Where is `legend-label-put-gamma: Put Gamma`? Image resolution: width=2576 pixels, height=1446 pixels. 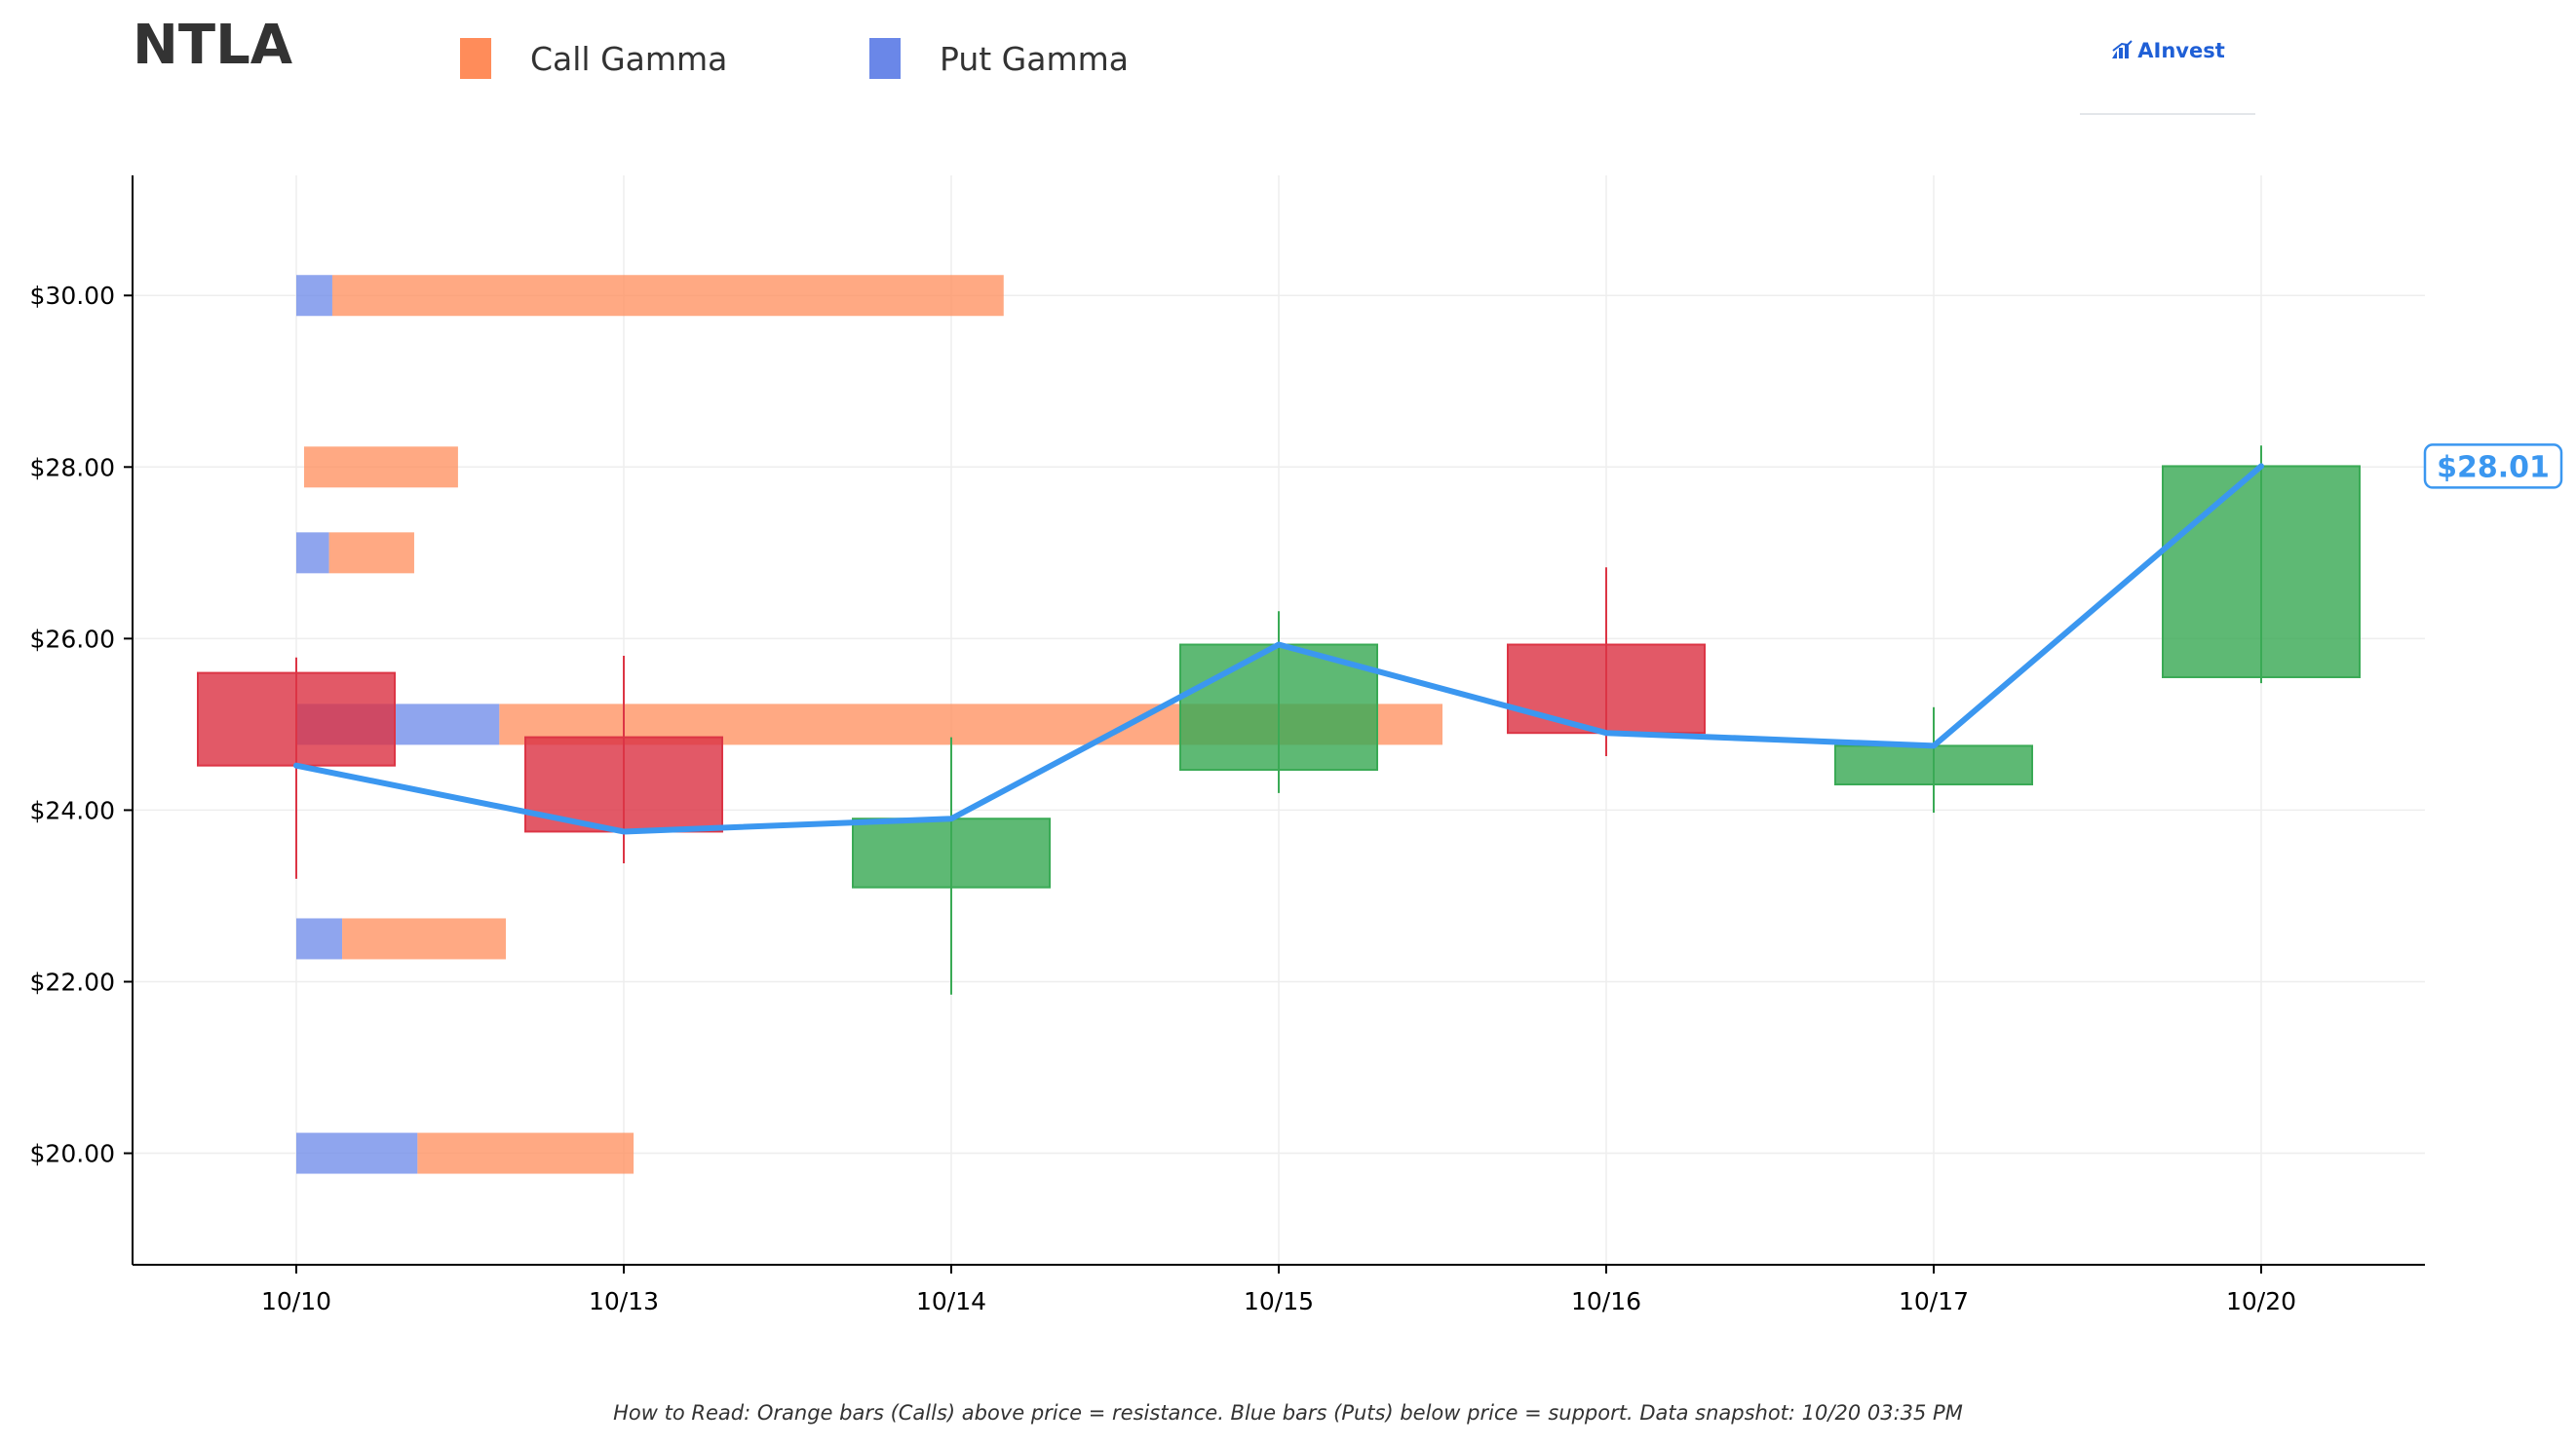
legend-label-put-gamma: Put Gamma is located at coordinates (1034, 58).